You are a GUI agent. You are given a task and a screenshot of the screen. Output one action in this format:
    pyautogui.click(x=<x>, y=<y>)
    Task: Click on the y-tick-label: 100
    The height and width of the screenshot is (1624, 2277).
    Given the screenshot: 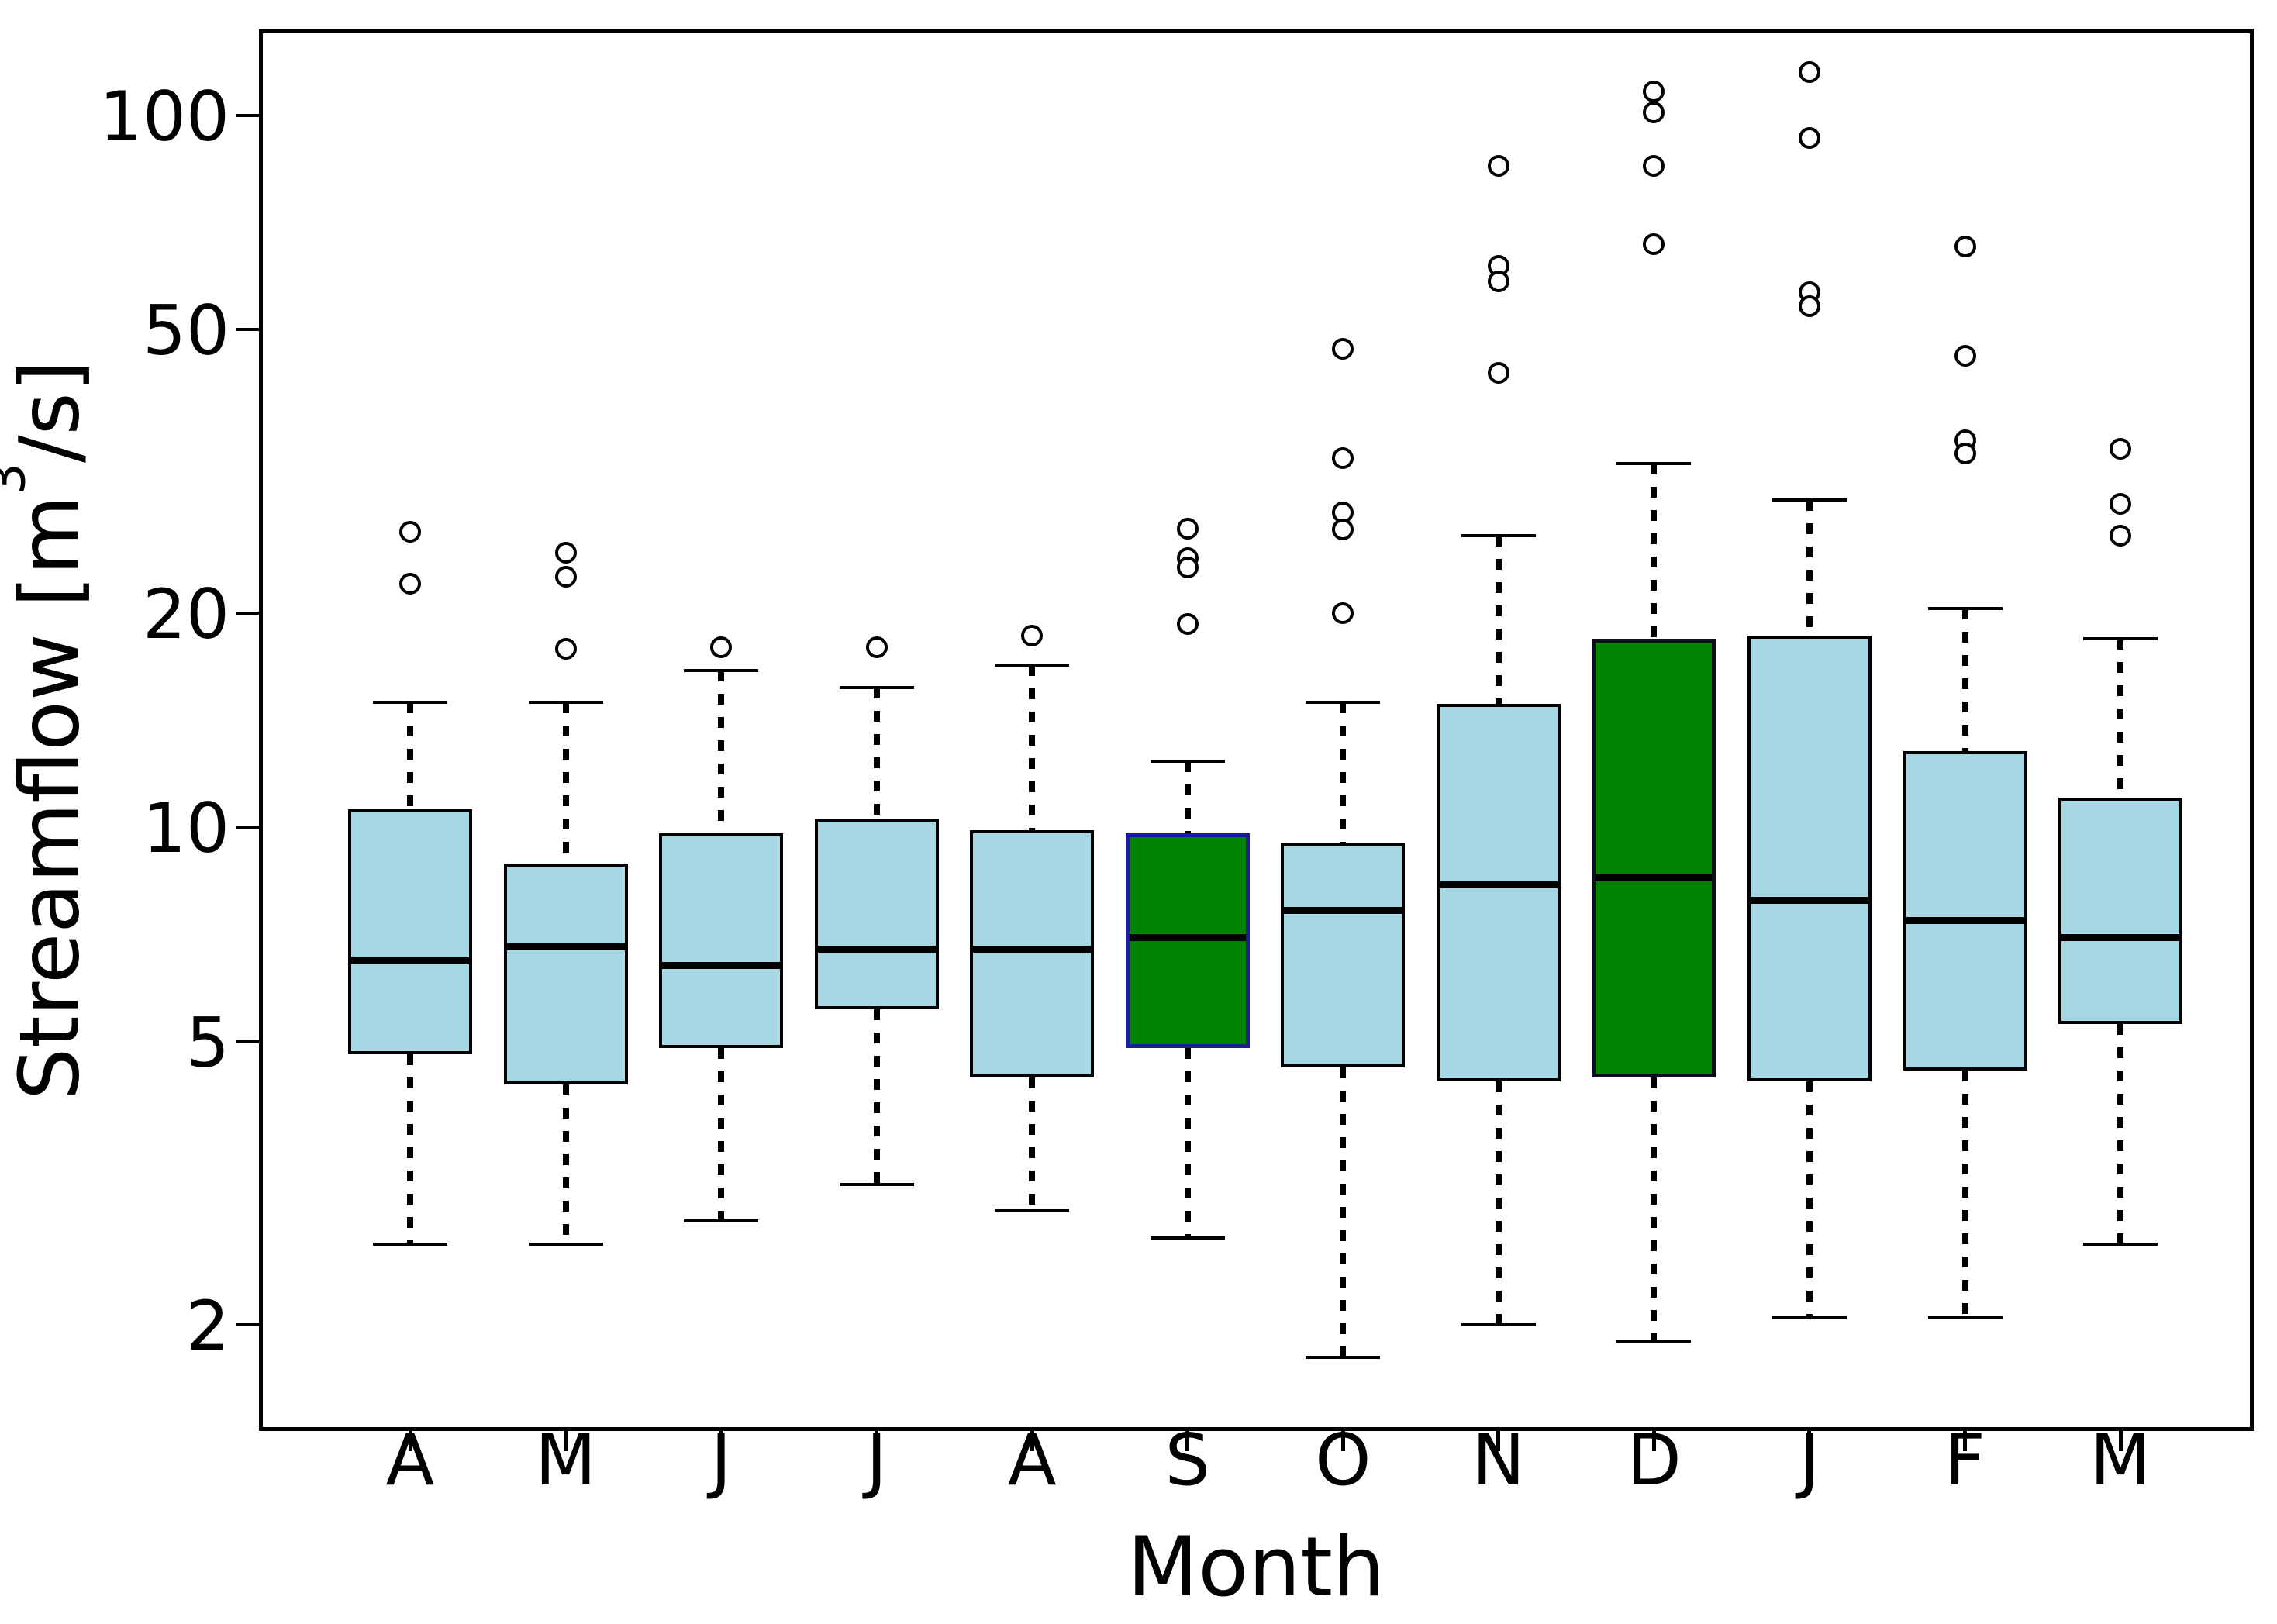 What is the action you would take?
    pyautogui.click(x=164, y=117)
    